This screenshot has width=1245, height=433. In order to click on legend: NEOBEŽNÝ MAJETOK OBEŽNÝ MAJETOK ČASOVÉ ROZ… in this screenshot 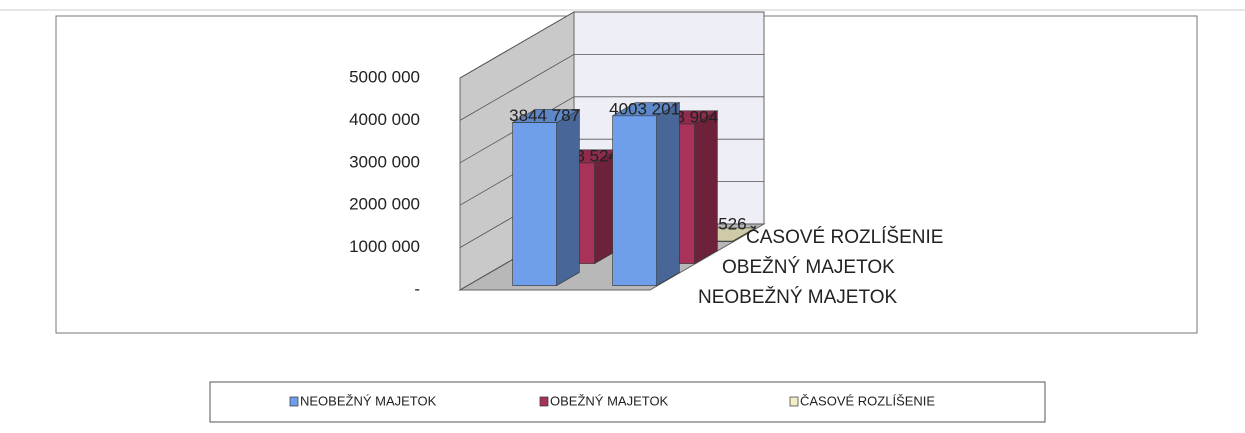, I will do `click(612, 400)`.